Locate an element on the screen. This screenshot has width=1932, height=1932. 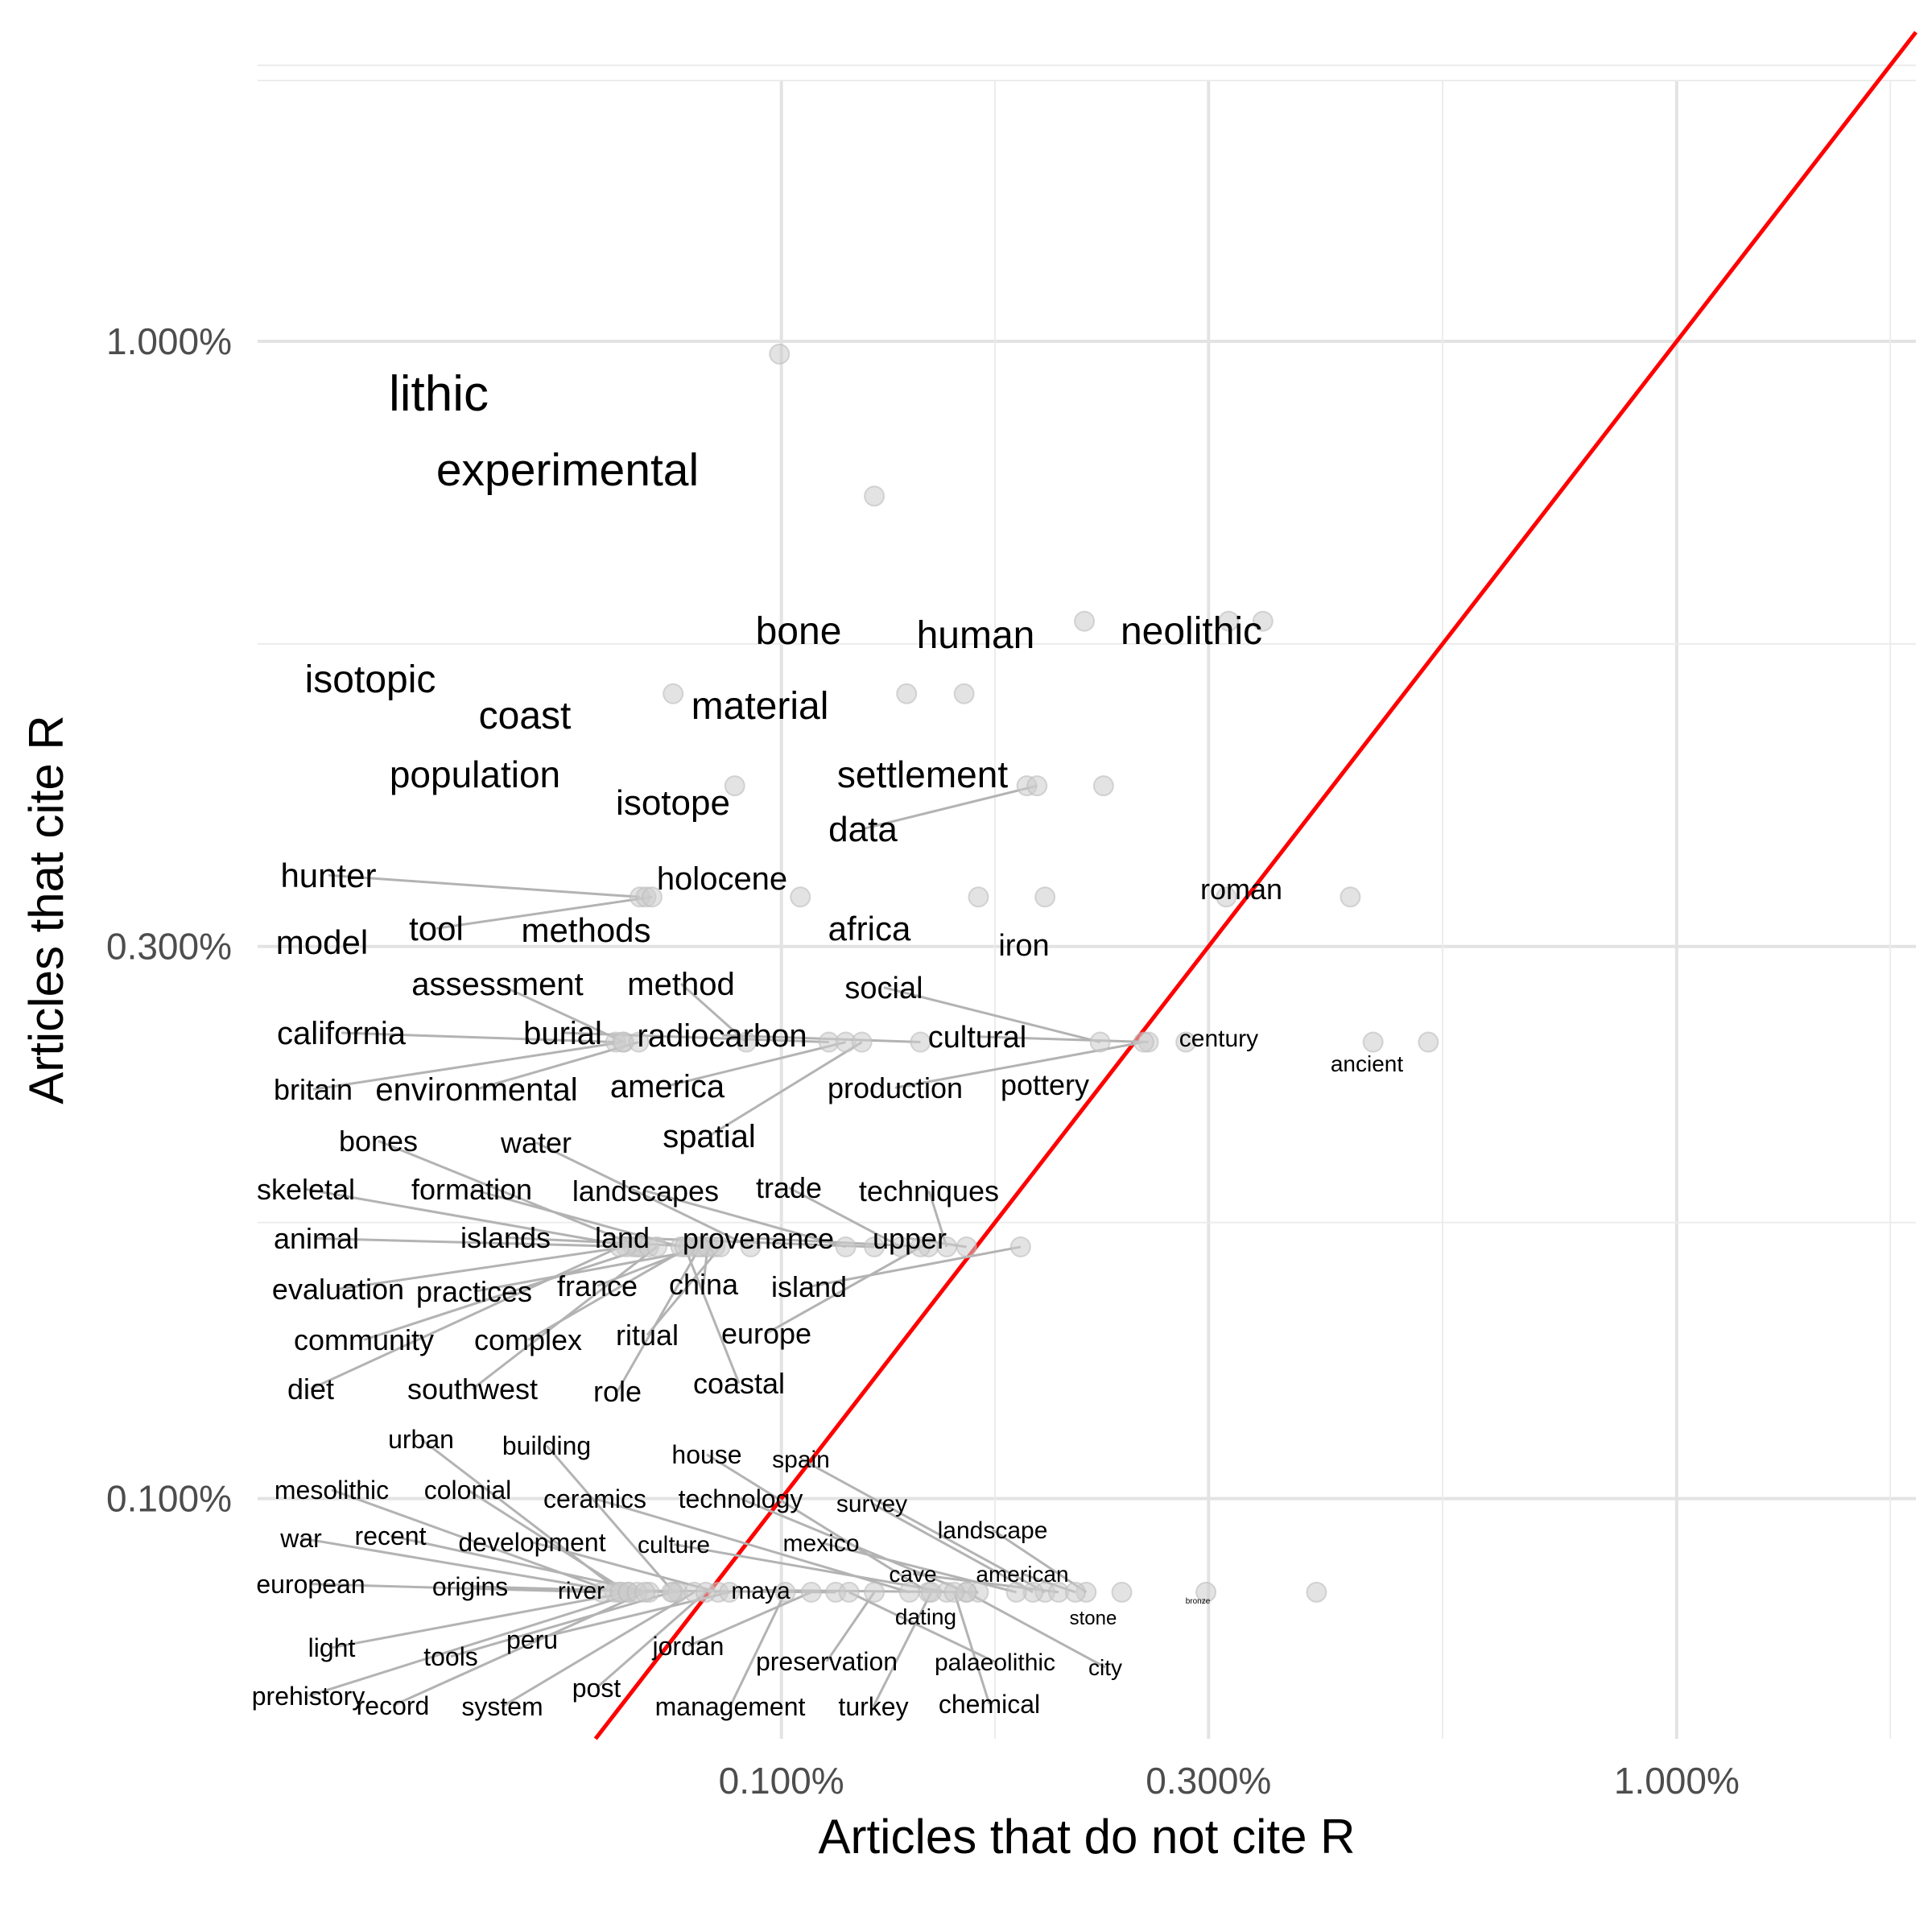
x-tick-label: 0.300% is located at coordinates (1208, 1781).